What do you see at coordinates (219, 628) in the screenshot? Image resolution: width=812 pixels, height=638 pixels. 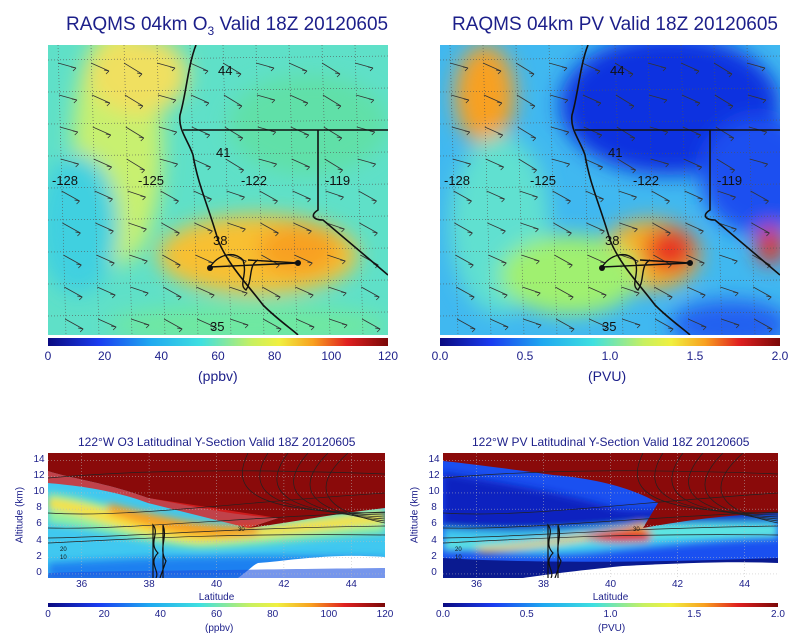 I see `o3-section-units: (ppbv)` at bounding box center [219, 628].